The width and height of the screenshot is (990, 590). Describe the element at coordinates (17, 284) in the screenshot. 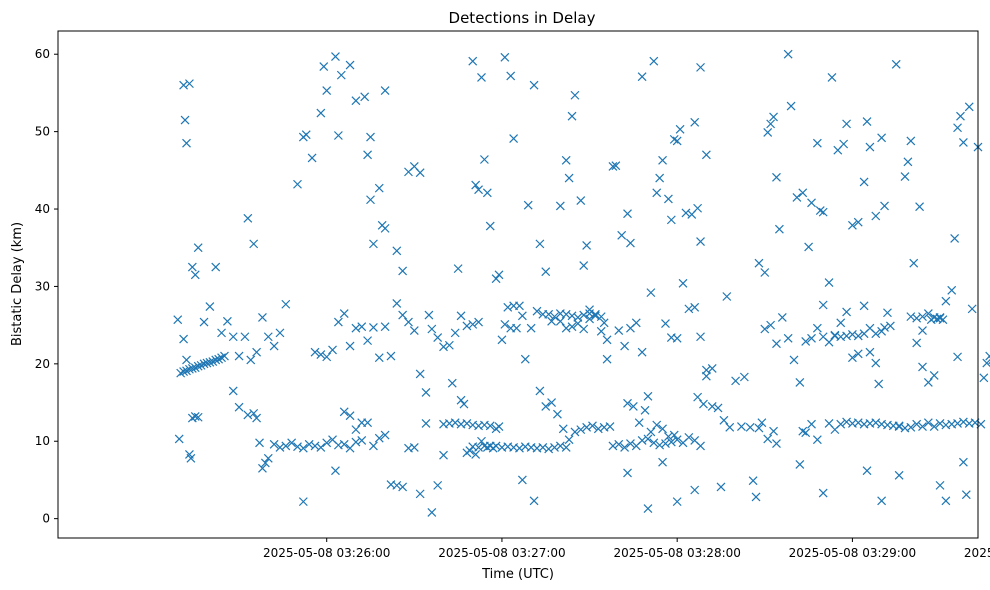

I see `y-axis-label: Bistatic Delay (km)` at that location.